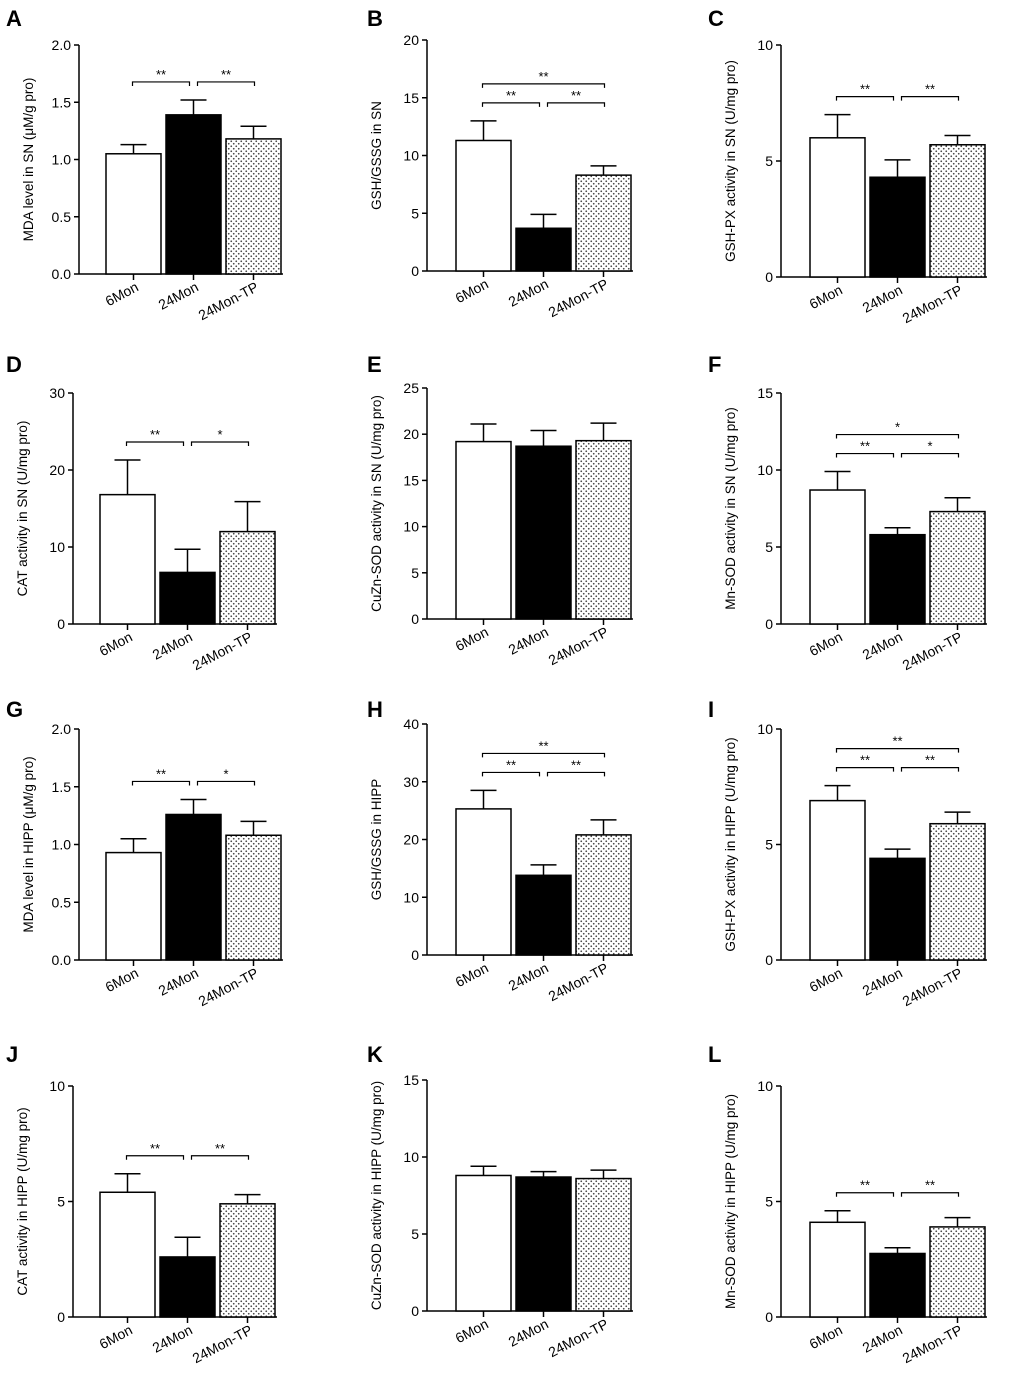 Image resolution: width=1020 pixels, height=1382 pixels. What do you see at coordinates (22, 1201) in the screenshot?
I see `y-axis-title: CAT activity in HIPP (U/mg pro)` at bounding box center [22, 1201].